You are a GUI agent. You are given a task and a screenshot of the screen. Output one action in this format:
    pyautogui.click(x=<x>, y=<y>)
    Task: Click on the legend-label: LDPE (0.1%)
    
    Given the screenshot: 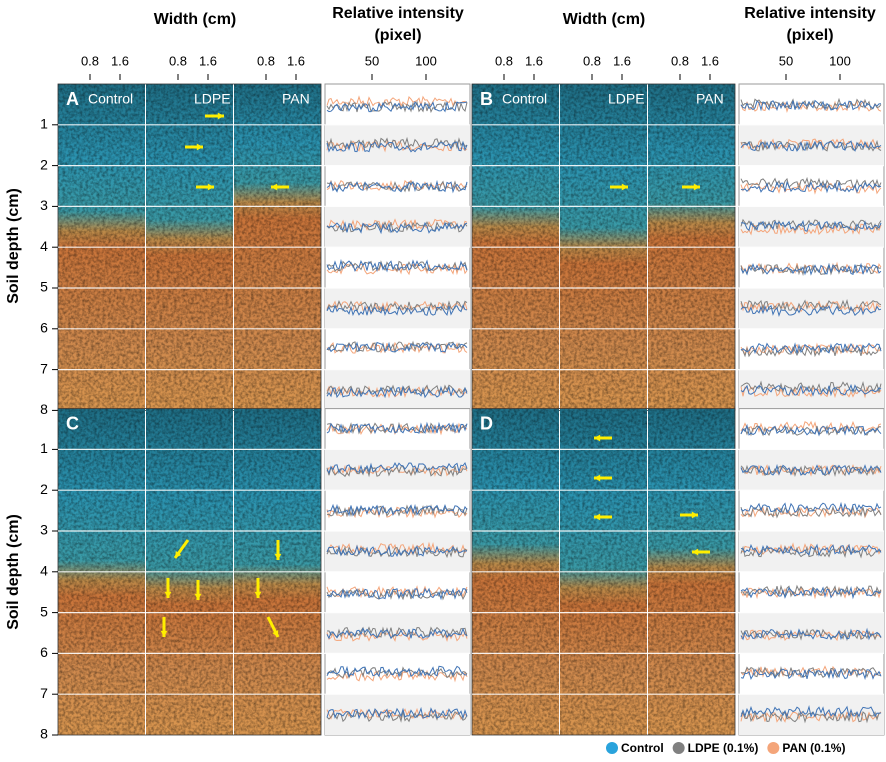 What is the action you would take?
    pyautogui.click(x=723, y=748)
    